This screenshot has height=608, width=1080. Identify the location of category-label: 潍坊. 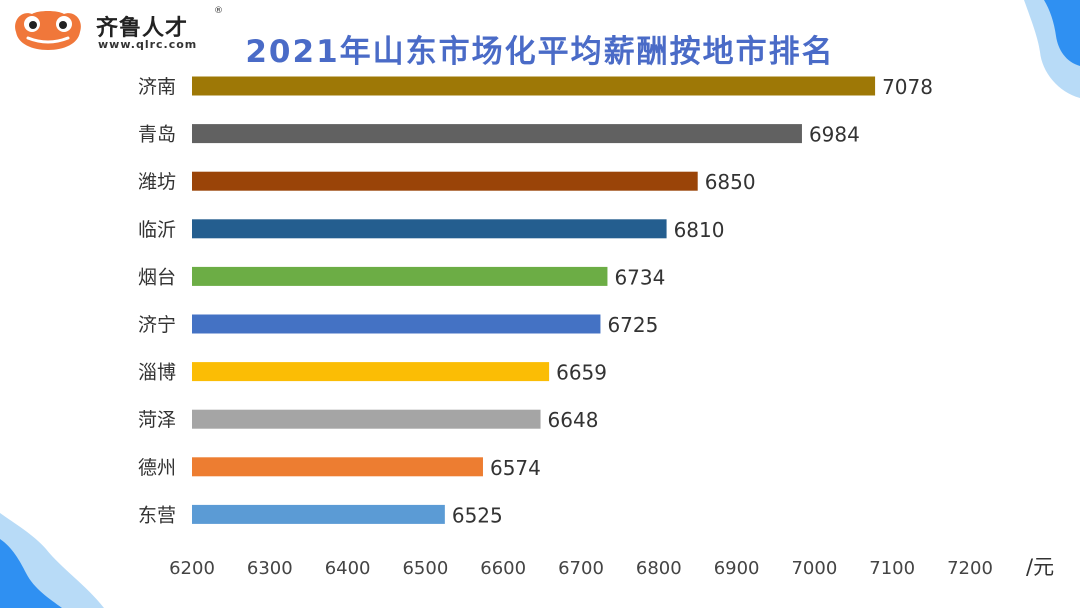
(157, 182).